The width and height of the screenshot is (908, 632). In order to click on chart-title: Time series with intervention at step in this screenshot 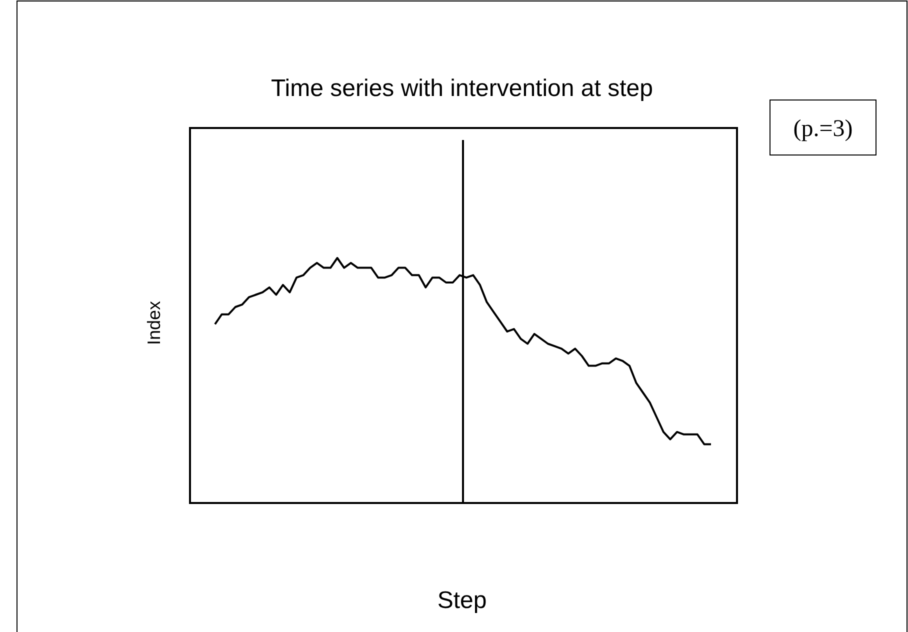, I will do `click(462, 88)`.